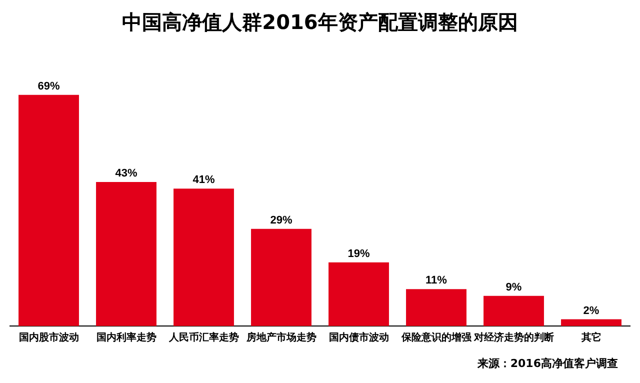 This screenshot has height=383, width=640. Describe the element at coordinates (203, 338) in the screenshot. I see `x-tick-label: 人民币汇率走势` at that location.